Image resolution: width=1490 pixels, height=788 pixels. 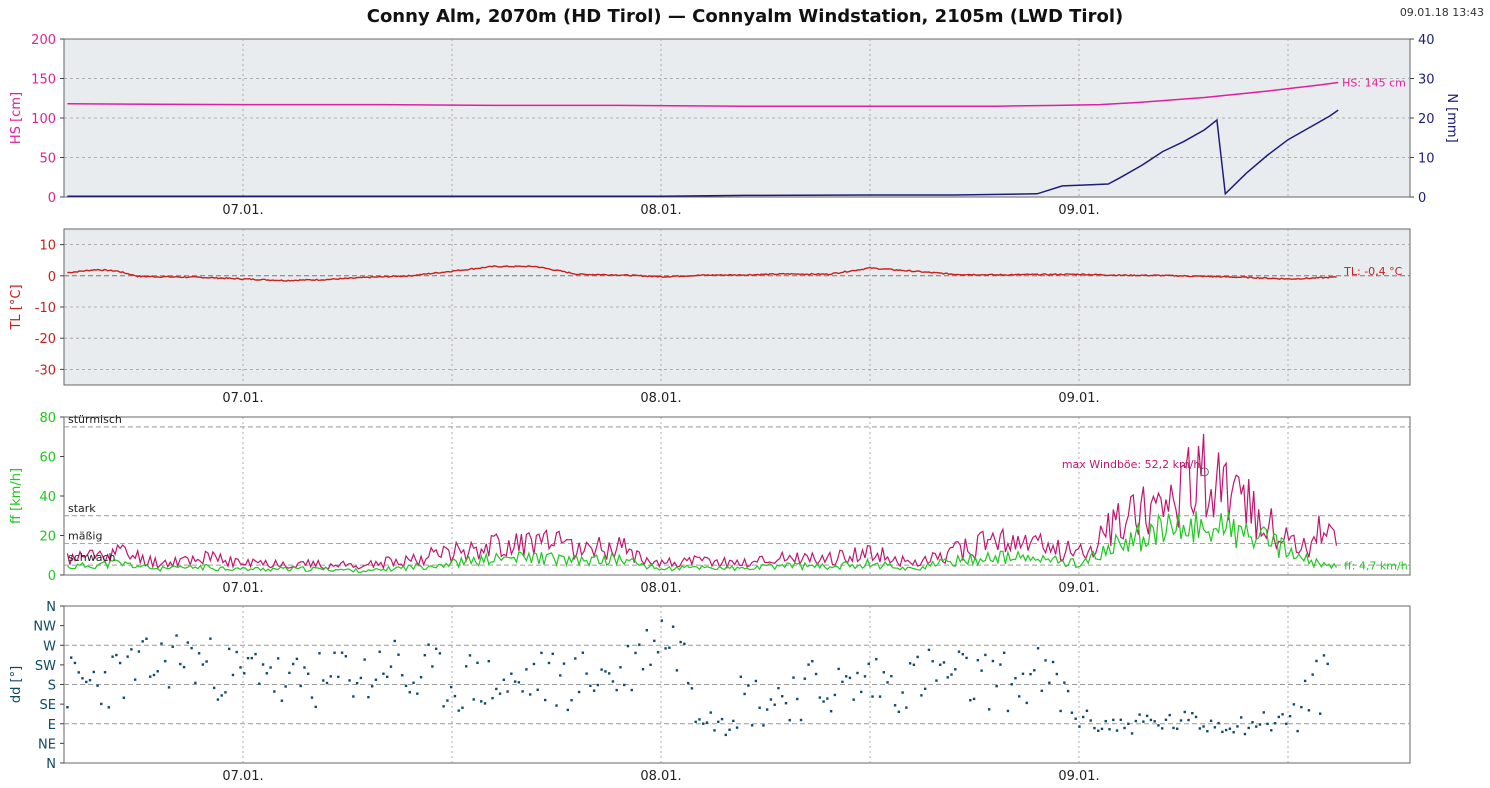 What do you see at coordinates (1441, 12) in the screenshot?
I see `timestamp: 09.01.18 13:43` at bounding box center [1441, 12].